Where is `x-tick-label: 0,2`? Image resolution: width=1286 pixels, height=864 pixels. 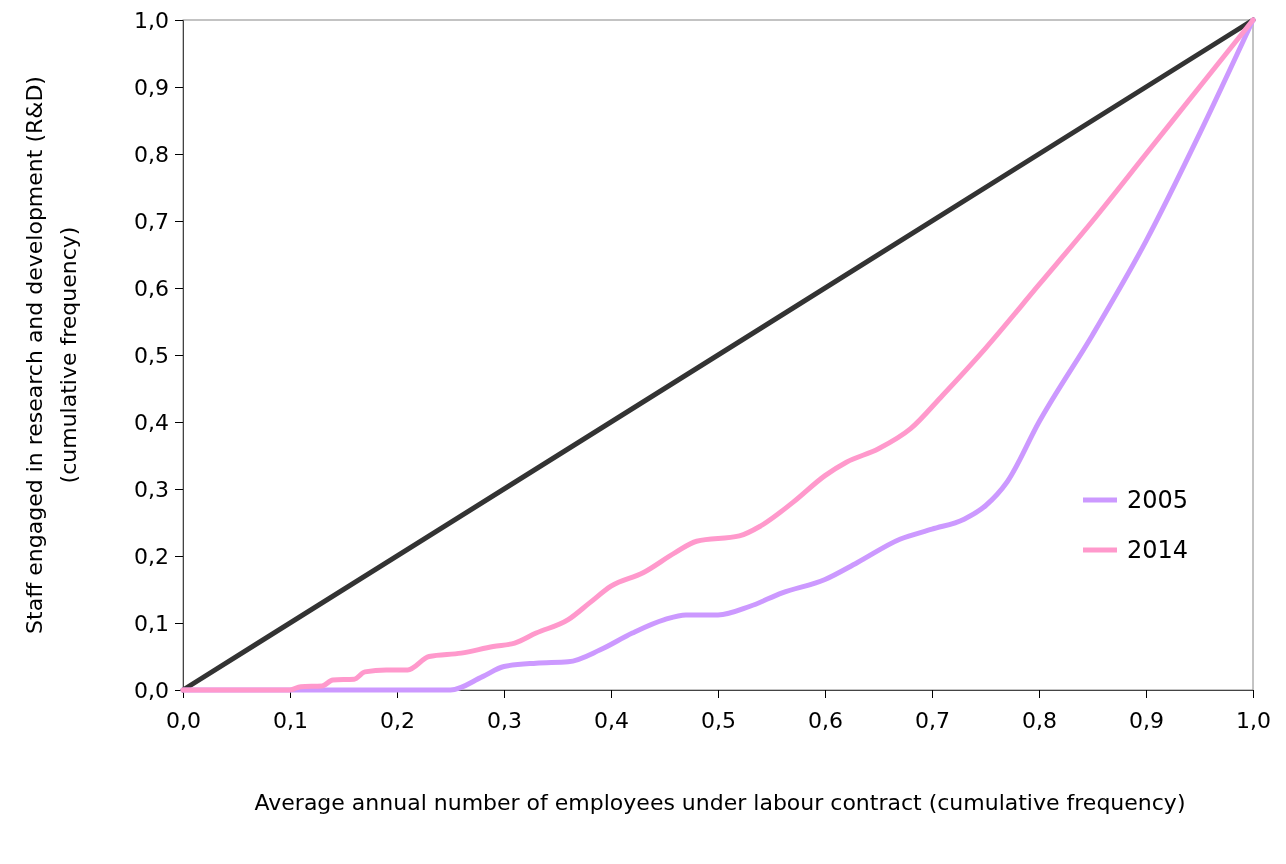 x-tick-label: 0,2 is located at coordinates (397, 720).